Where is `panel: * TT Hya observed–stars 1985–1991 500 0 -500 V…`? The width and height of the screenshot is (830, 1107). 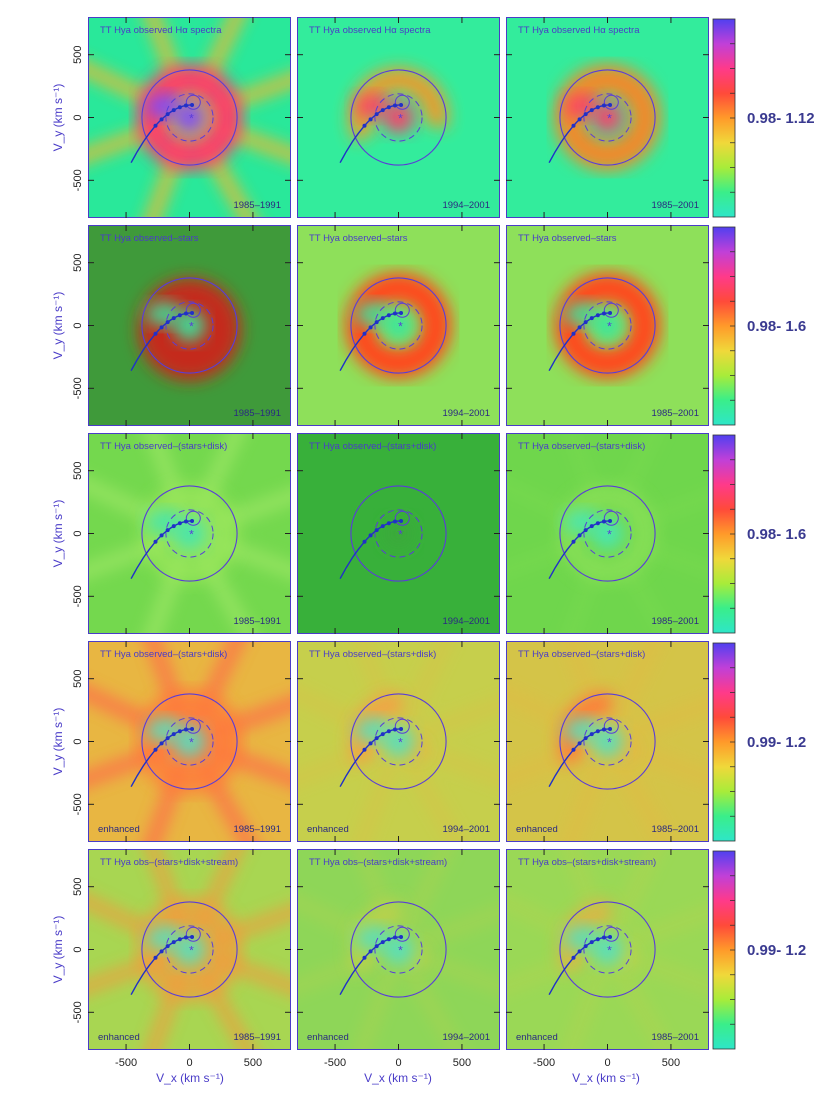
panel: * TT Hya observed–stars 1985–1991 500 0 -500 V… is located at coordinates (171, 325).